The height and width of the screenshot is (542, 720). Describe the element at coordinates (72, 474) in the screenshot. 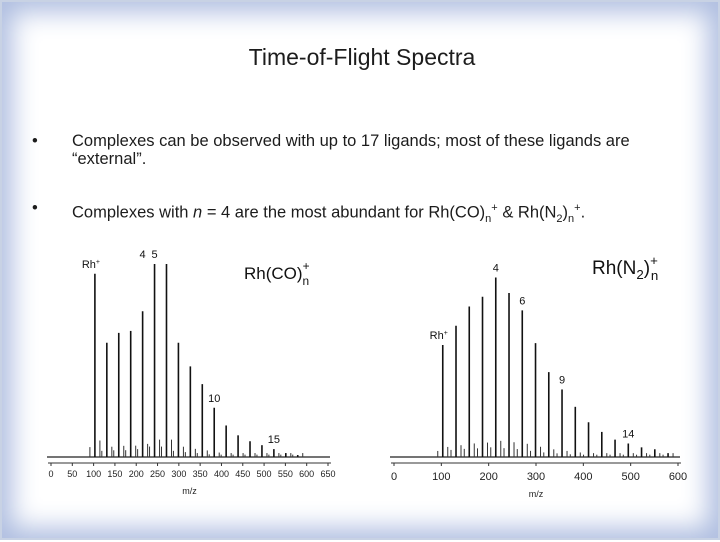

I see `x-tick-label: 50` at that location.